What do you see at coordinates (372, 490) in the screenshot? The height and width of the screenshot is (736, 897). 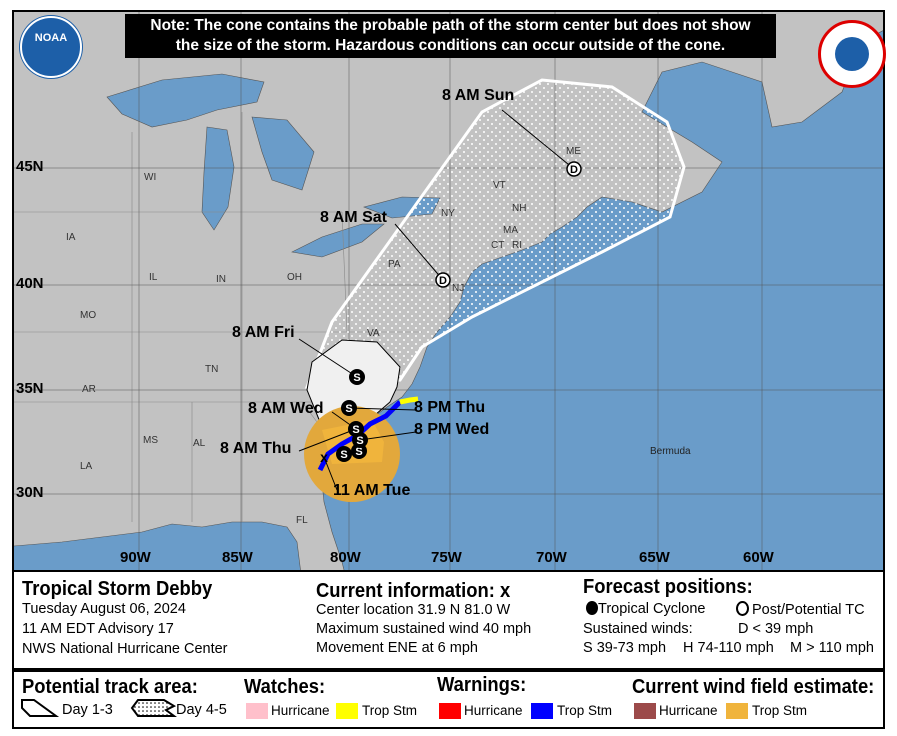 I see `track-label: 11 AM Tue` at bounding box center [372, 490].